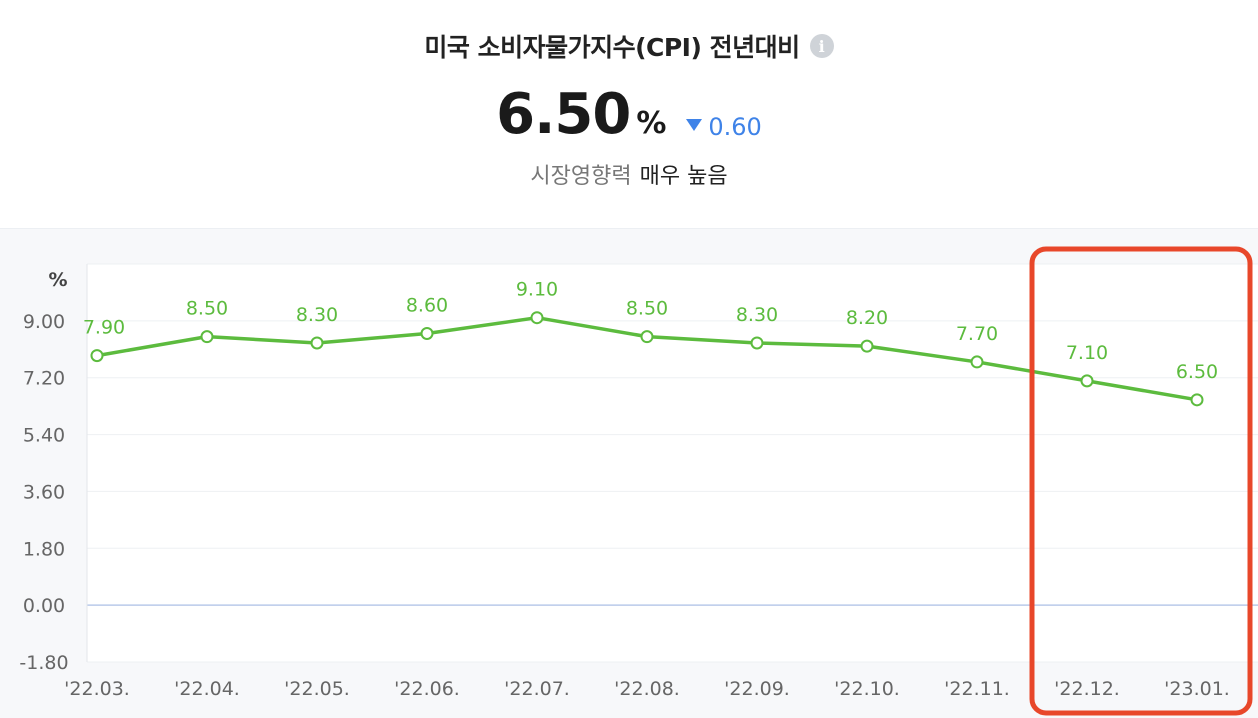  What do you see at coordinates (44, 436) in the screenshot?
I see `y-tick-label: 5.40` at bounding box center [44, 436].